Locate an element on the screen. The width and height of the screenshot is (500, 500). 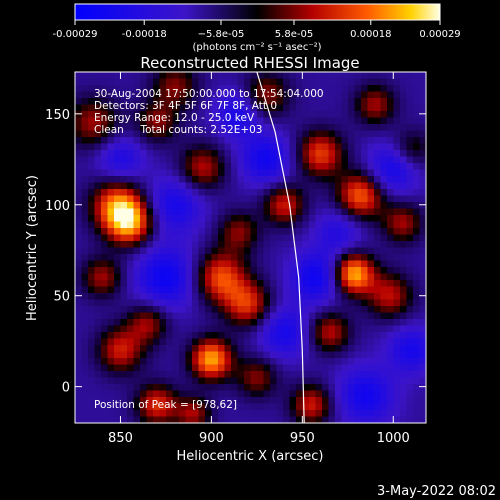
y-axis-label: Heliocentric Y (arcsec) is located at coordinates (32, 248).